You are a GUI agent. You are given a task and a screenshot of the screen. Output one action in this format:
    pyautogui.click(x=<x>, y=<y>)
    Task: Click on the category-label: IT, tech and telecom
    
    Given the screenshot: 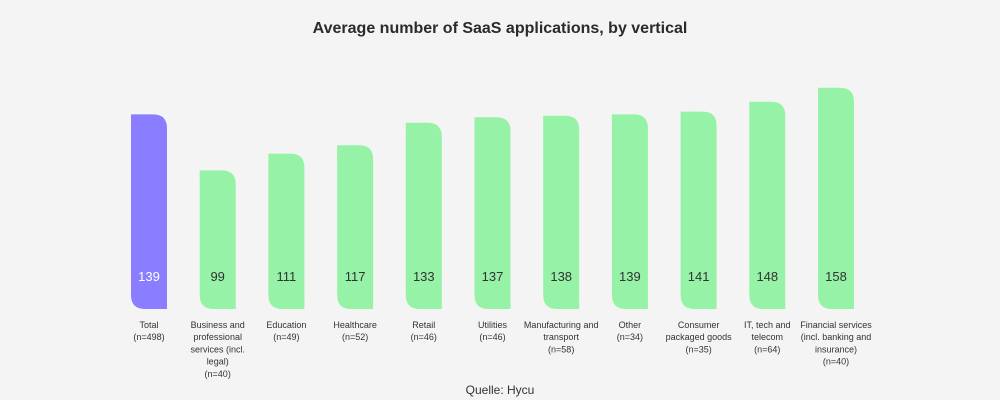 What is the action you would take?
    pyautogui.click(x=767, y=331)
    